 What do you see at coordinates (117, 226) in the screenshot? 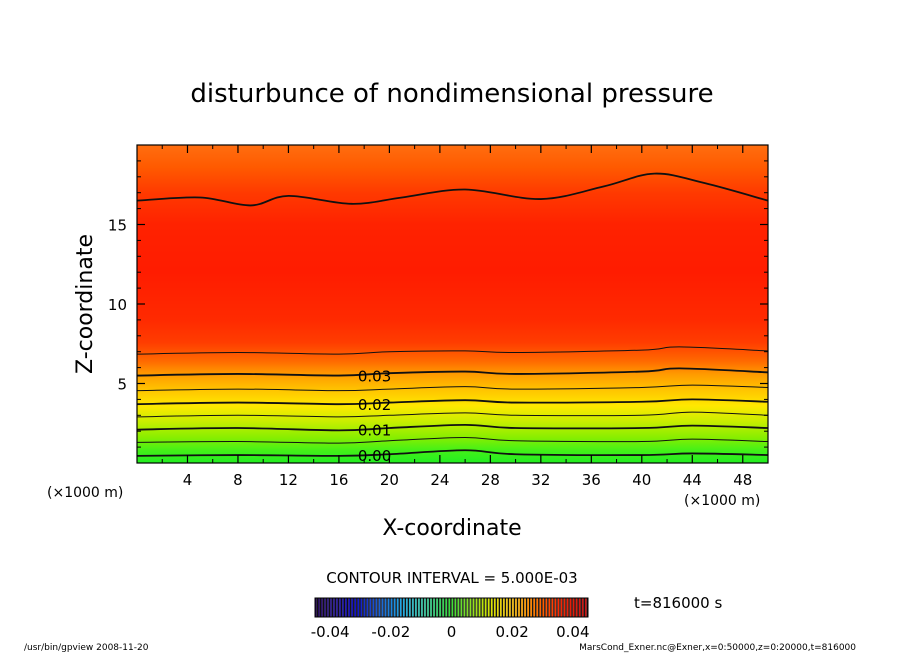
I see `y-tick-label-2: 15` at bounding box center [117, 226].